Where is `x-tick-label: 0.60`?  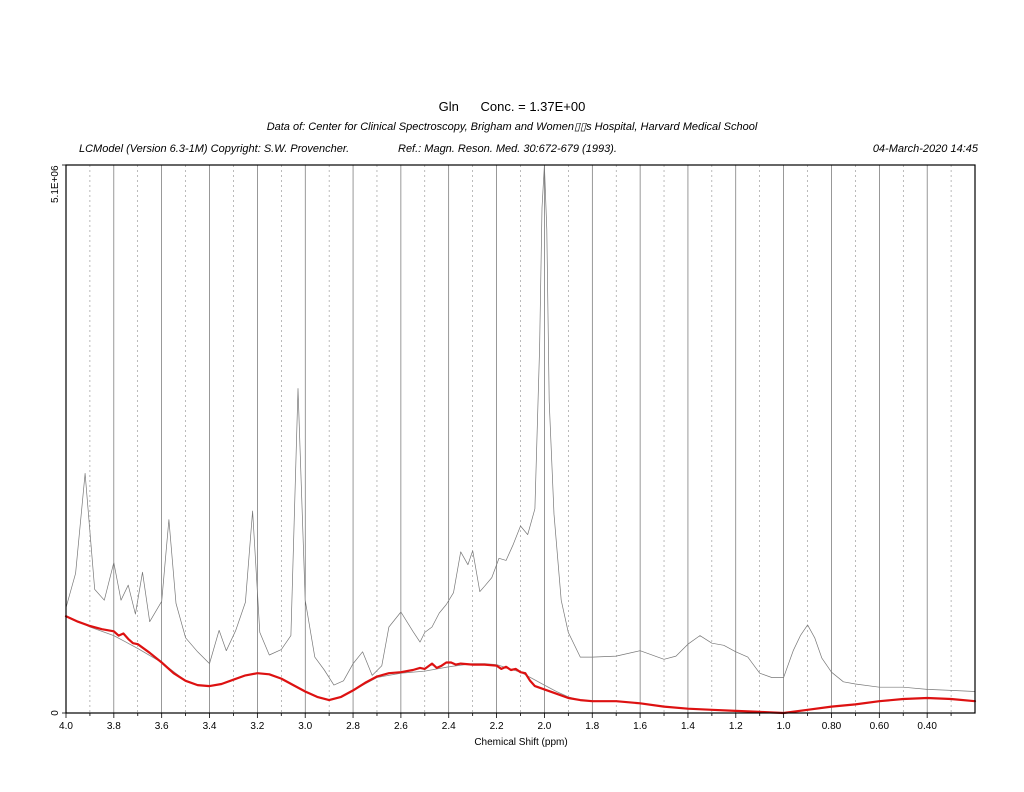
x-tick-label: 0.60 is located at coordinates (880, 726).